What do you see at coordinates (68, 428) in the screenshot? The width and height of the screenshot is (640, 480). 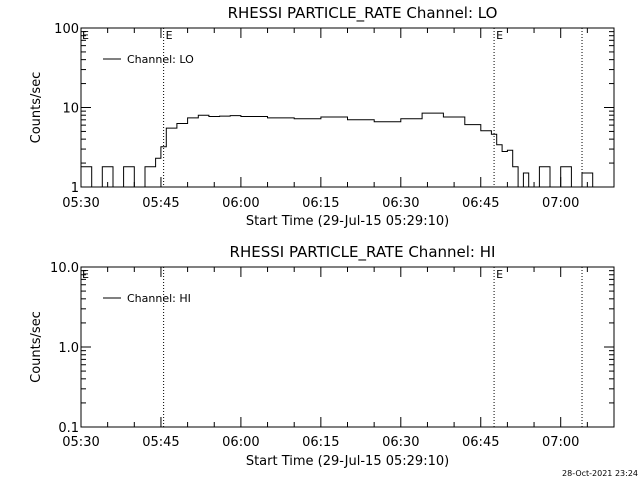 I see `y-tick-label: 0.1` at bounding box center [68, 428].